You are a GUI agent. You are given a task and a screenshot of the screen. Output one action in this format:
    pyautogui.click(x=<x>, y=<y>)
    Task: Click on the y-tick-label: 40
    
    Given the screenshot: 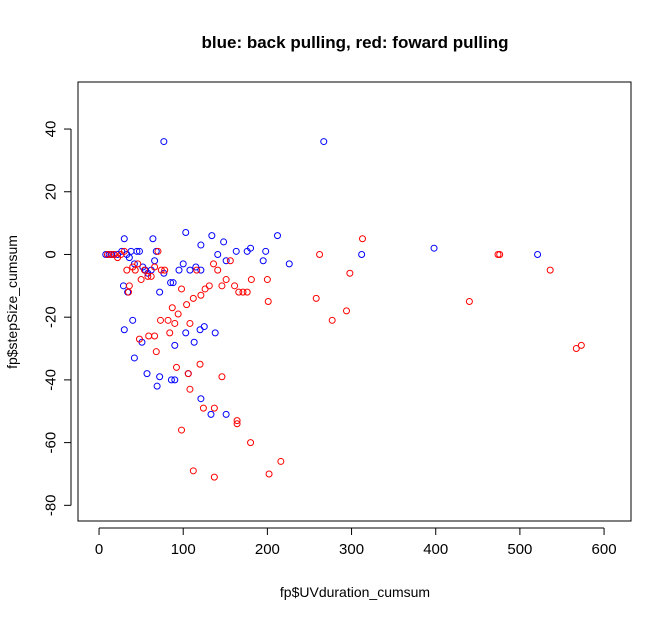 What is the action you would take?
    pyautogui.click(x=51, y=129)
    